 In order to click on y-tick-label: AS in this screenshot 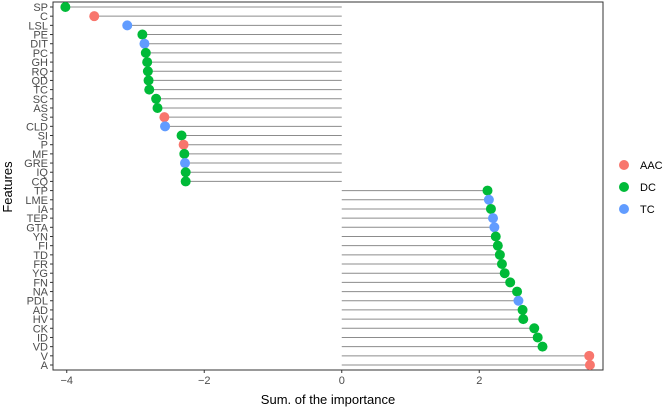, I will do `click(40, 109)`.